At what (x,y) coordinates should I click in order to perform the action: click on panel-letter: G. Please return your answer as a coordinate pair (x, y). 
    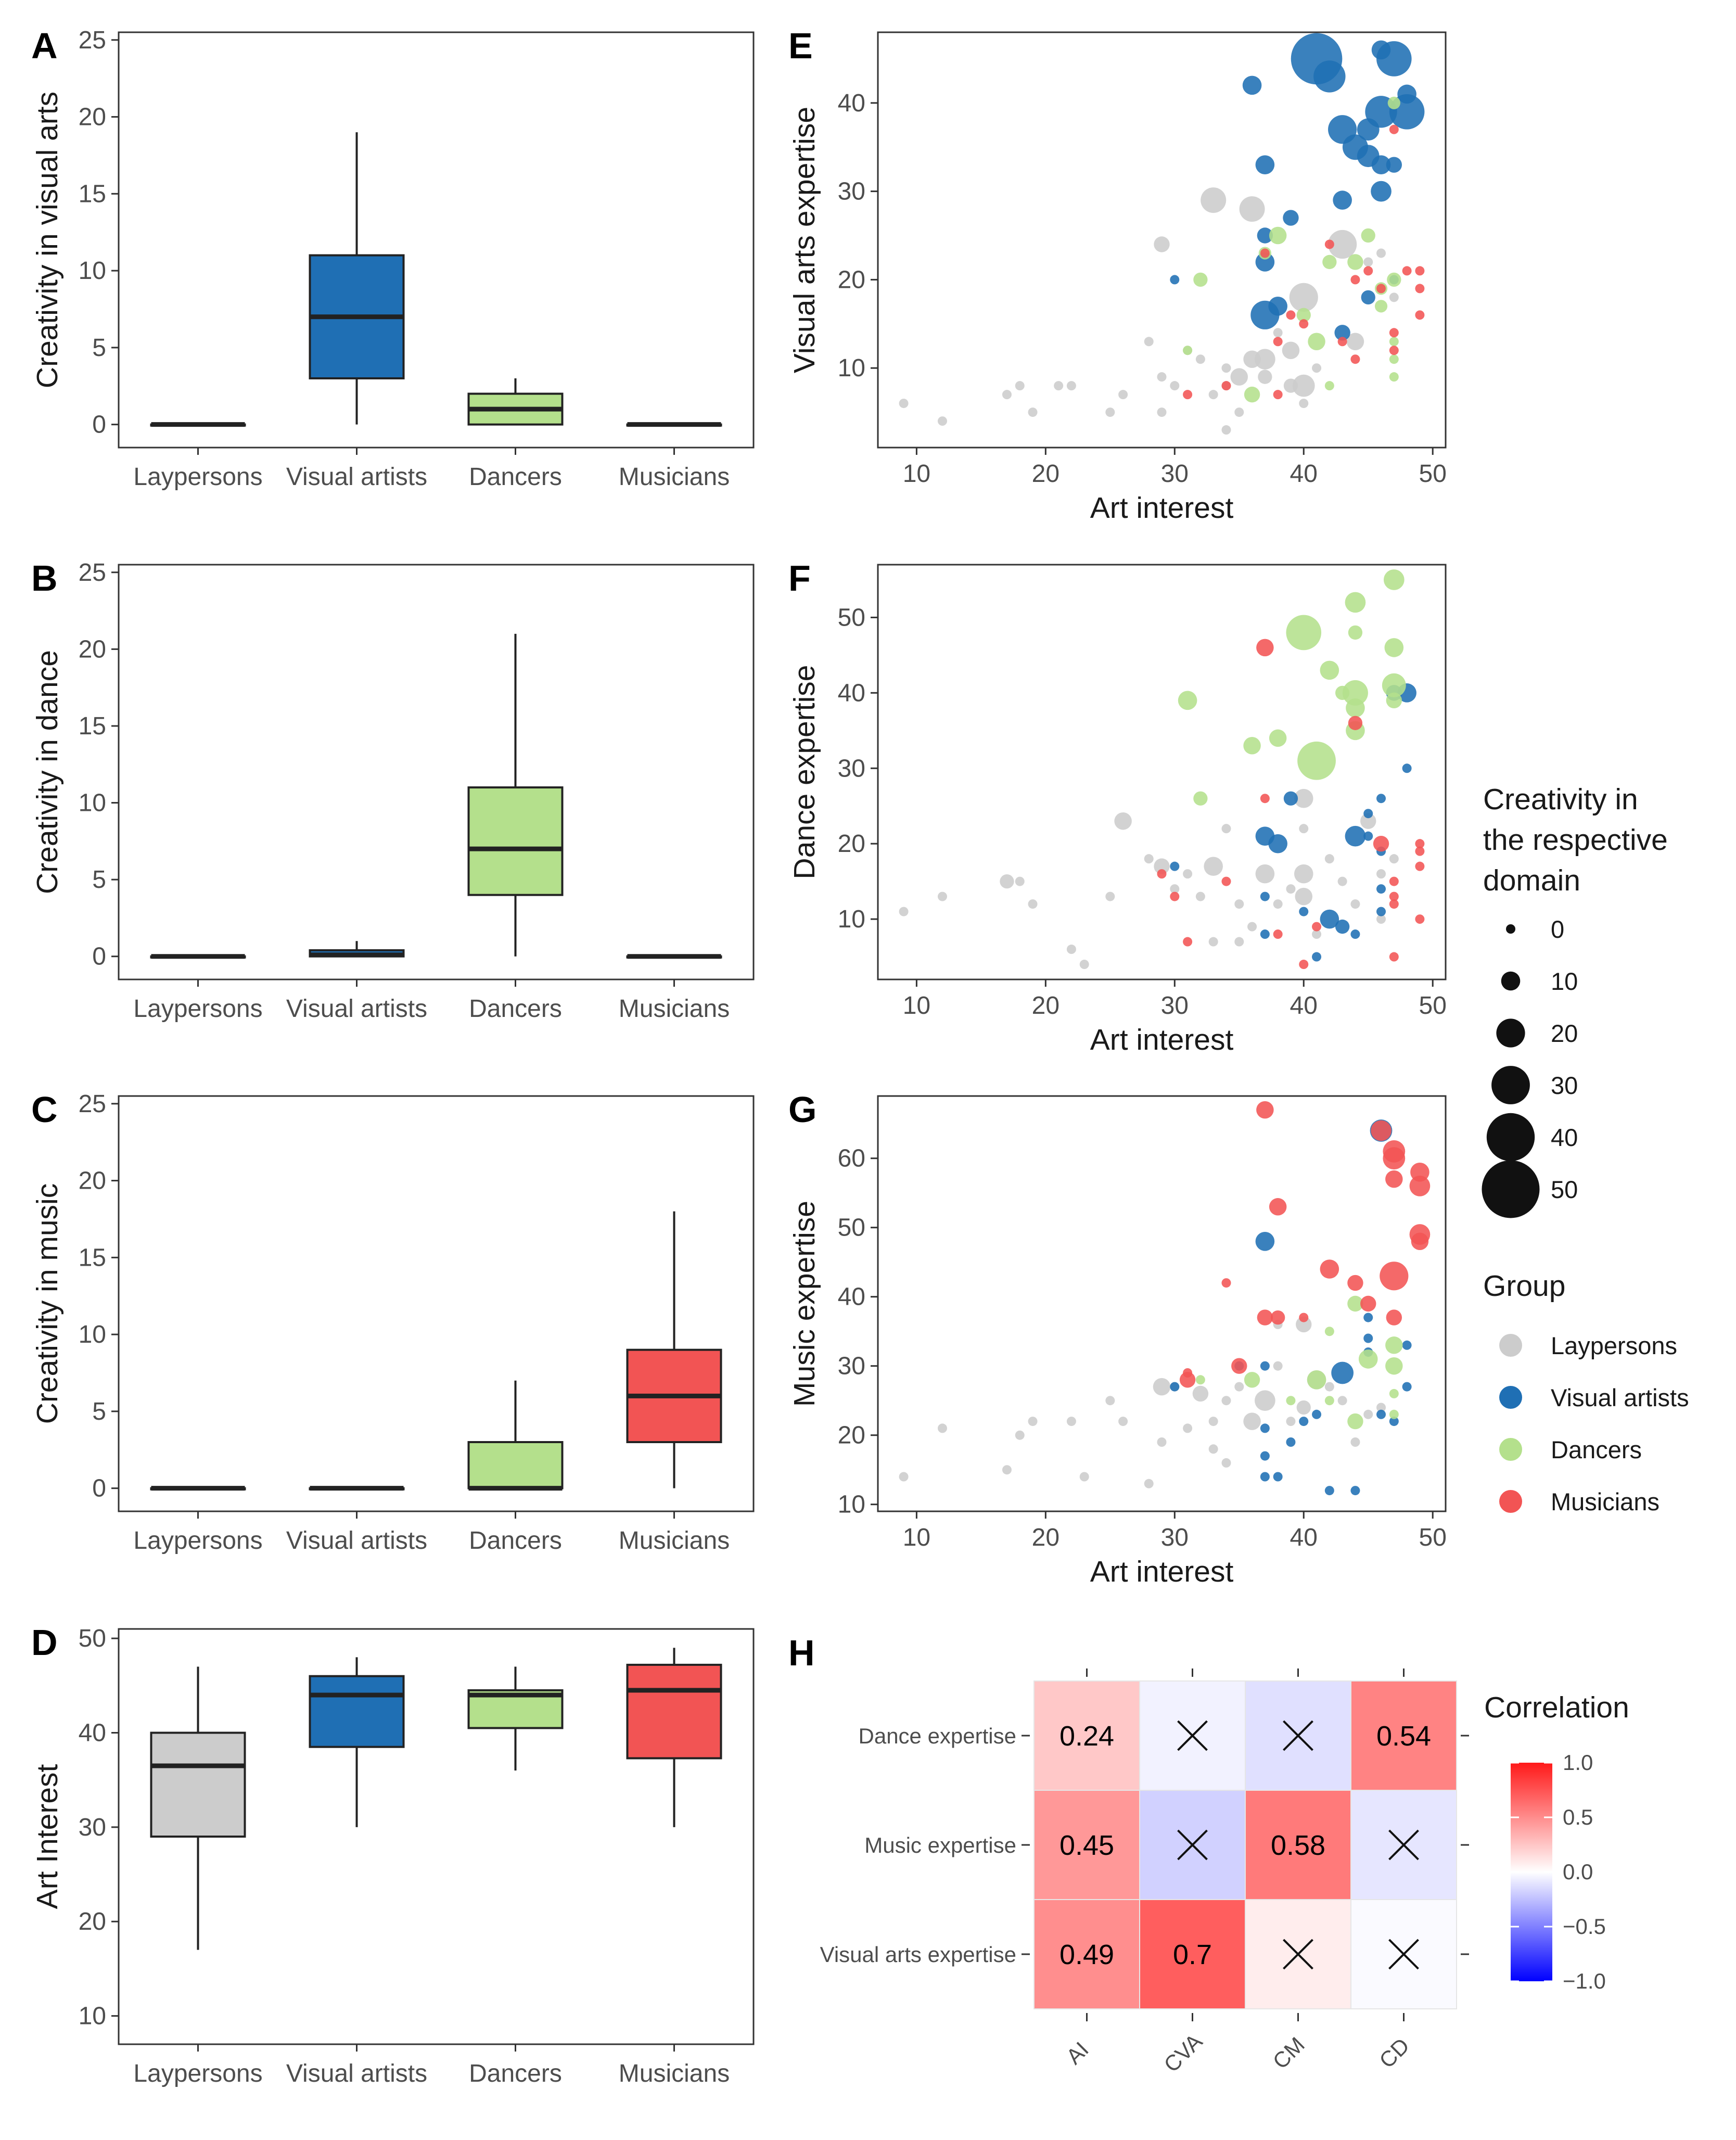
    Looking at the image, I should click on (802, 1110).